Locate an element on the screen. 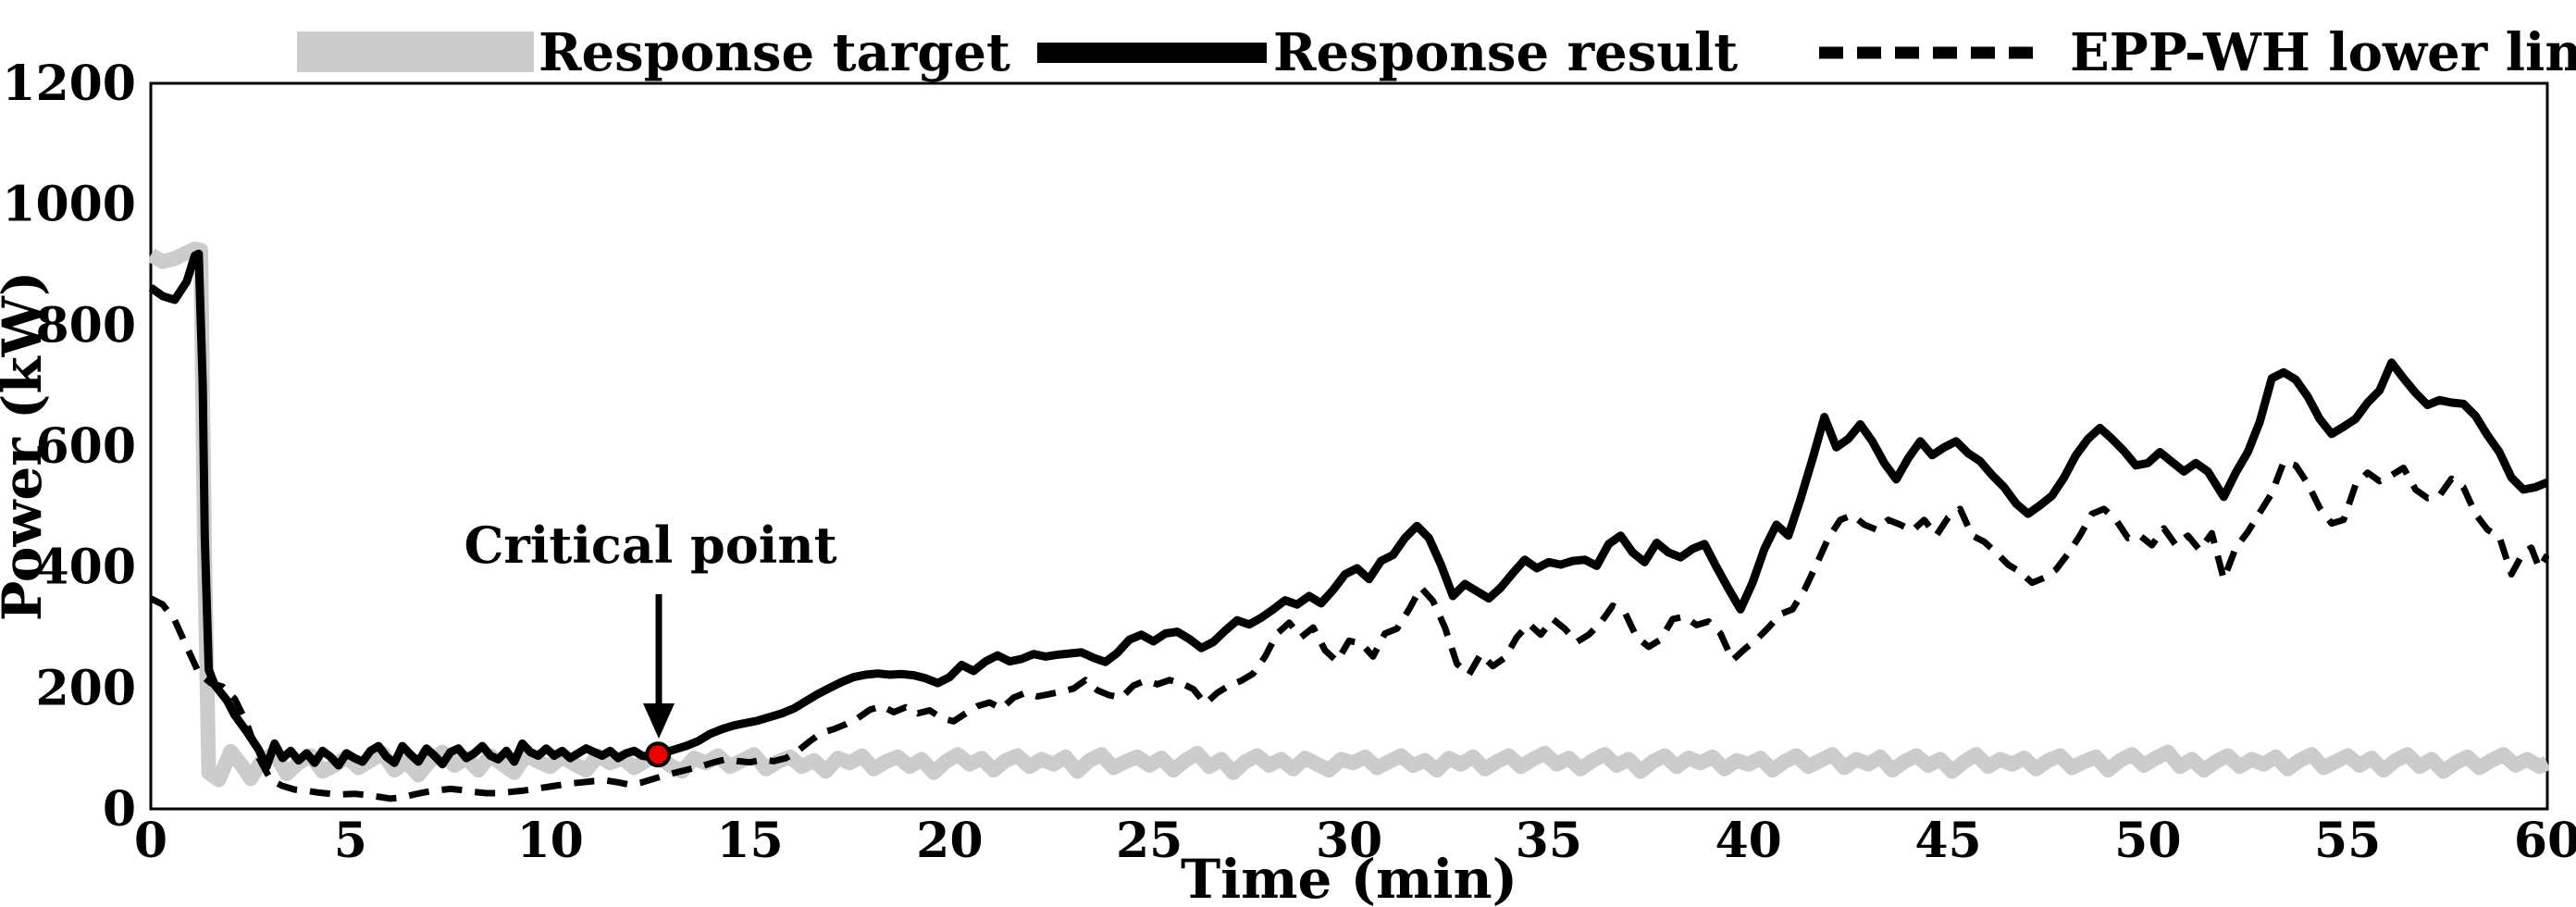 The width and height of the screenshot is (2576, 907). critical-point-marker is located at coordinates (658, 755).